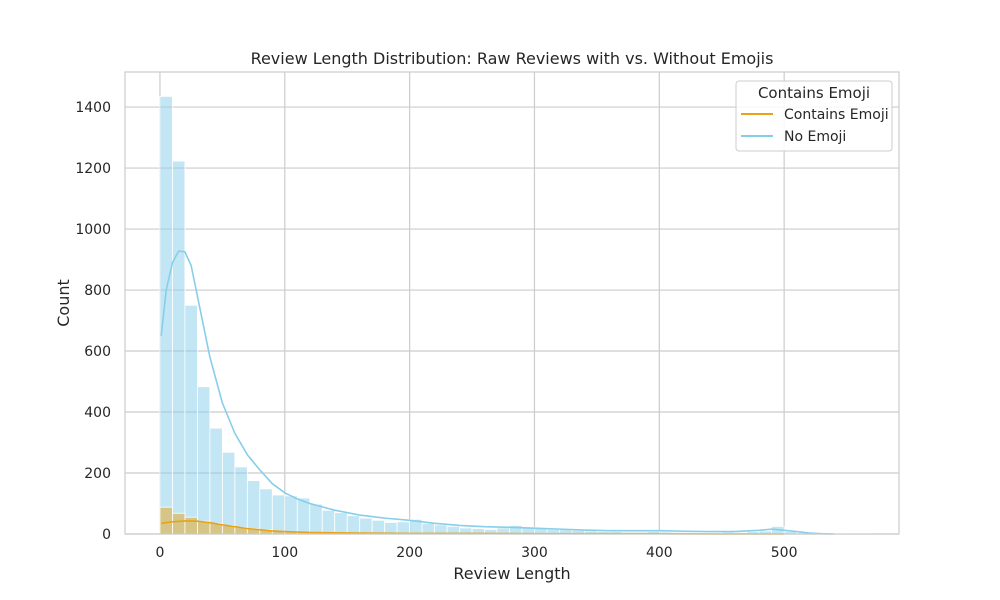 The height and width of the screenshot is (600, 1000). What do you see at coordinates (97, 352) in the screenshot?
I see `y-tick-label: 600` at bounding box center [97, 352].